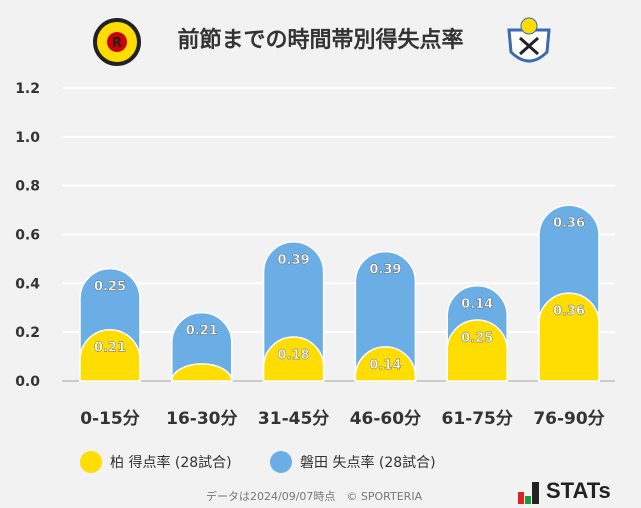 This screenshot has width=641, height=508. I want to click on x-tick-label: 0-15分, so click(110, 419).